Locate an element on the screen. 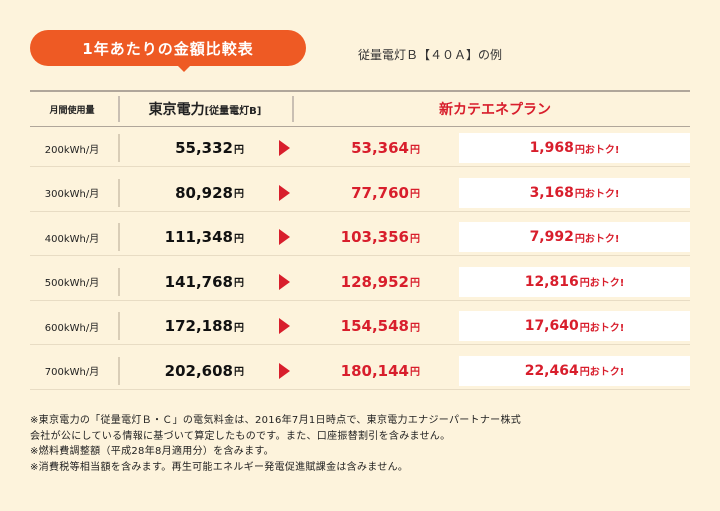  tepco-price: 202,608 円 is located at coordinates (182, 371).